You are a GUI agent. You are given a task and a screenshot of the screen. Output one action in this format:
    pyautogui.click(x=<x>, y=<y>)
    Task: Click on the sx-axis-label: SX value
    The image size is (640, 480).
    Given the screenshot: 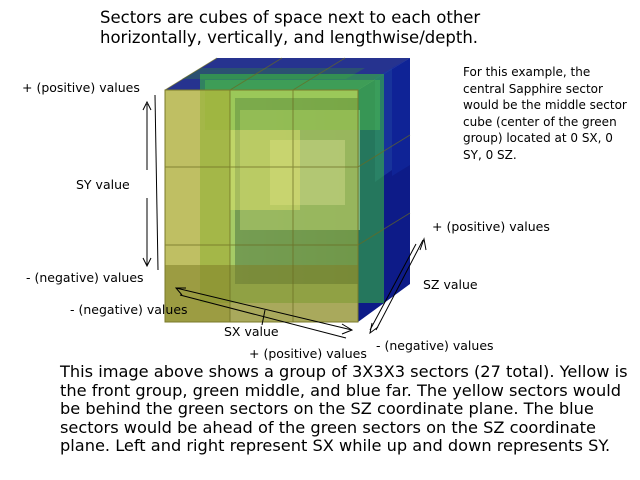 What is the action you would take?
    pyautogui.click(x=251, y=331)
    